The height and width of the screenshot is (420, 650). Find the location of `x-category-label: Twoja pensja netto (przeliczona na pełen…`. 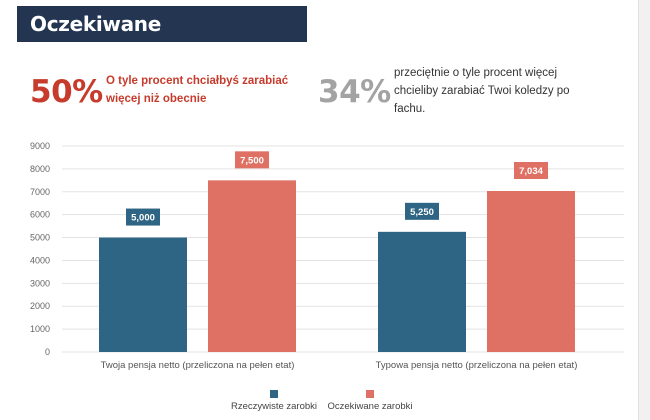

x-category-label: Twoja pensja netto (przeliczona na pełen… is located at coordinates (198, 365).